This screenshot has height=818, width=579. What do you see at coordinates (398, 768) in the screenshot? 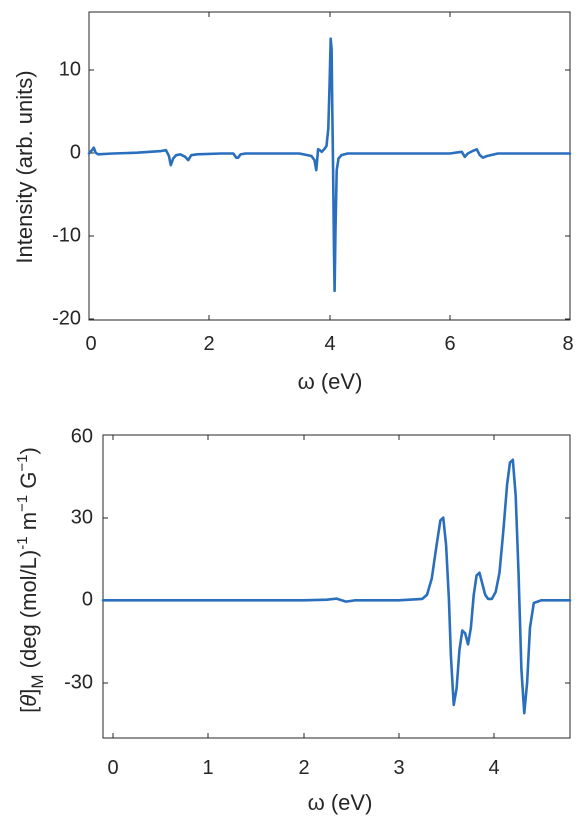
I see `x-tick-label: 3` at bounding box center [398, 768].